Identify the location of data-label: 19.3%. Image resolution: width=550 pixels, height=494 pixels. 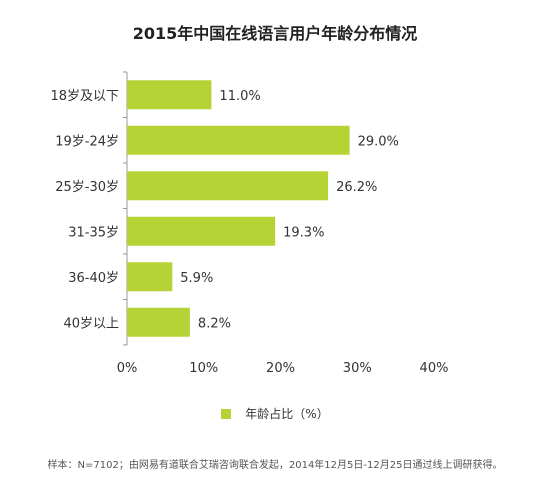
(303, 232).